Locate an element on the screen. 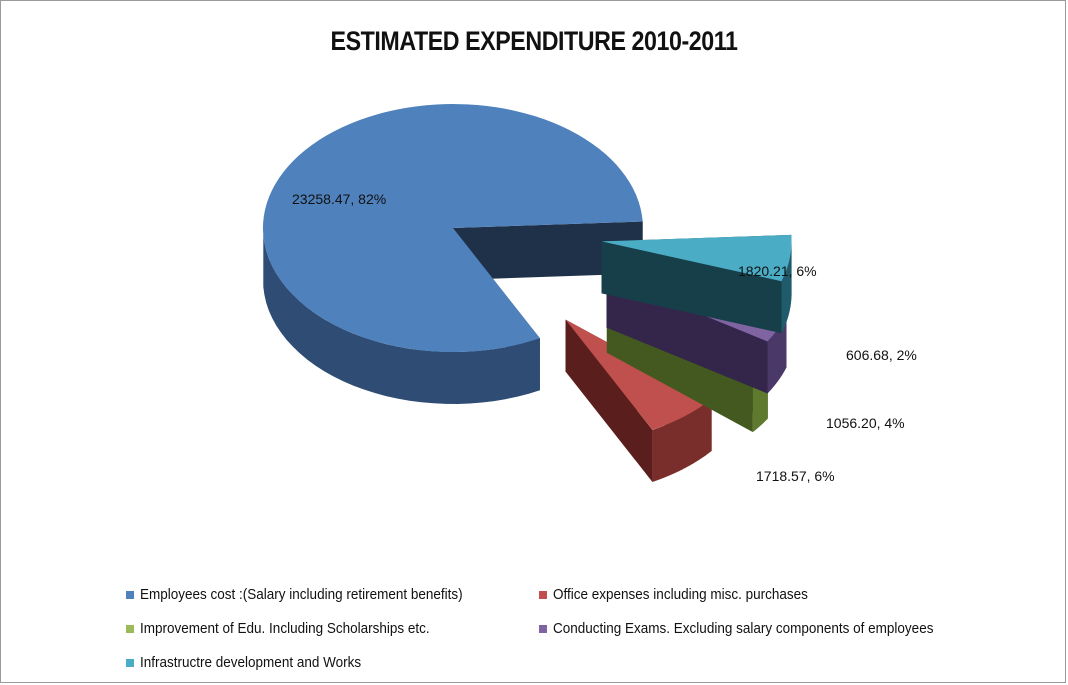 Image resolution: width=1068 pixels, height=685 pixels. legend-swatch-office-expenses is located at coordinates (543, 594).